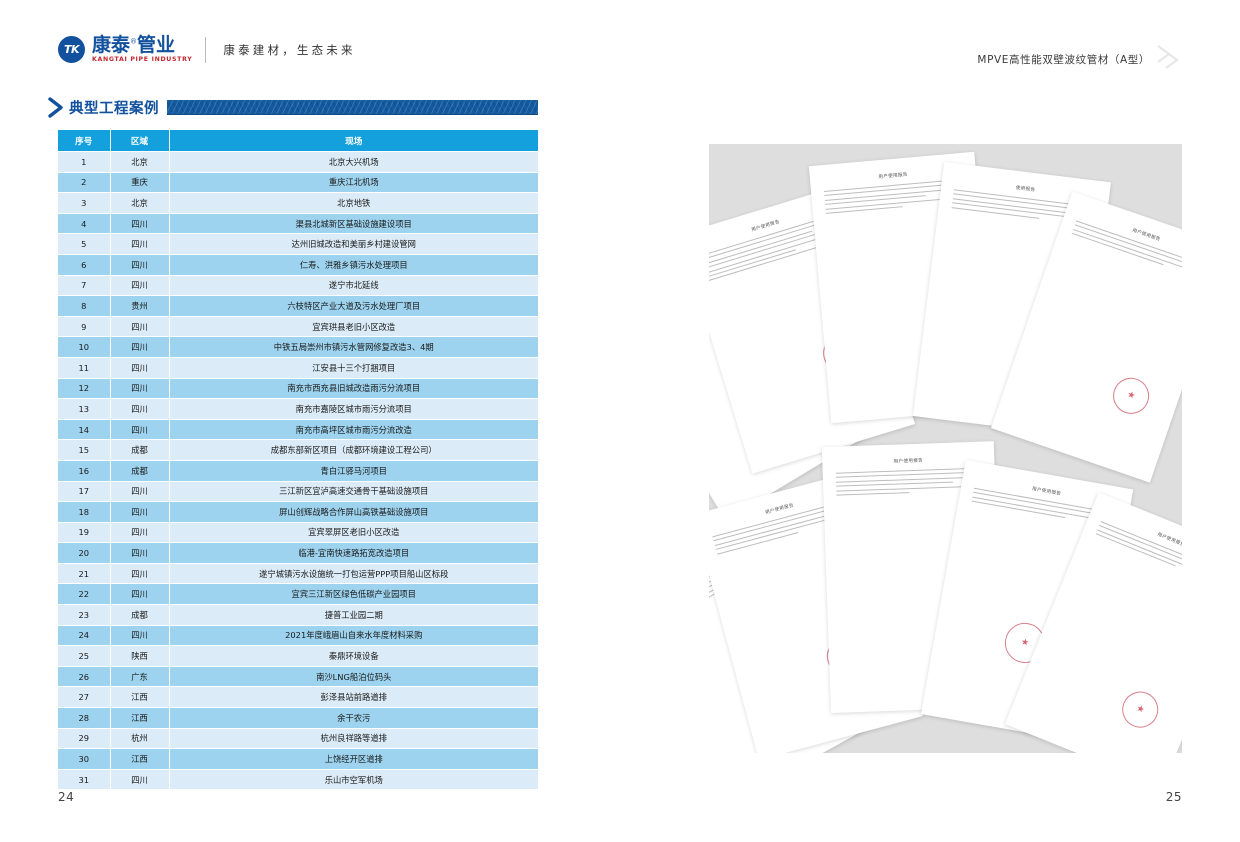 This screenshot has height=842, width=1240. Describe the element at coordinates (84, 615) in the screenshot. I see `cell-no: 23` at that location.